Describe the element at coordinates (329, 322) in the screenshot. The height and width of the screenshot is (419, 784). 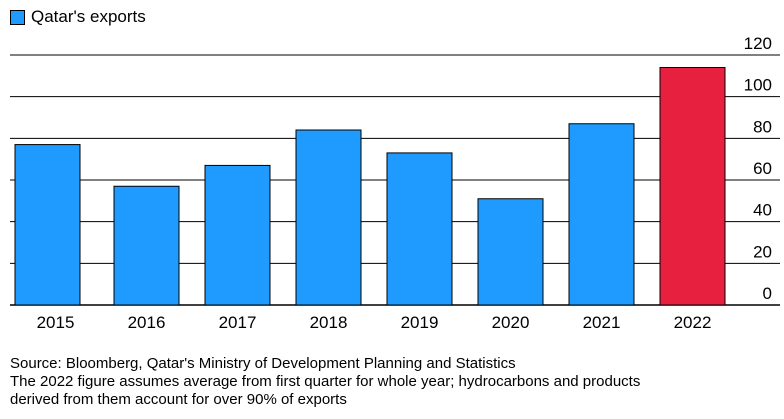
I see `x-tick-2018: 2018` at that location.